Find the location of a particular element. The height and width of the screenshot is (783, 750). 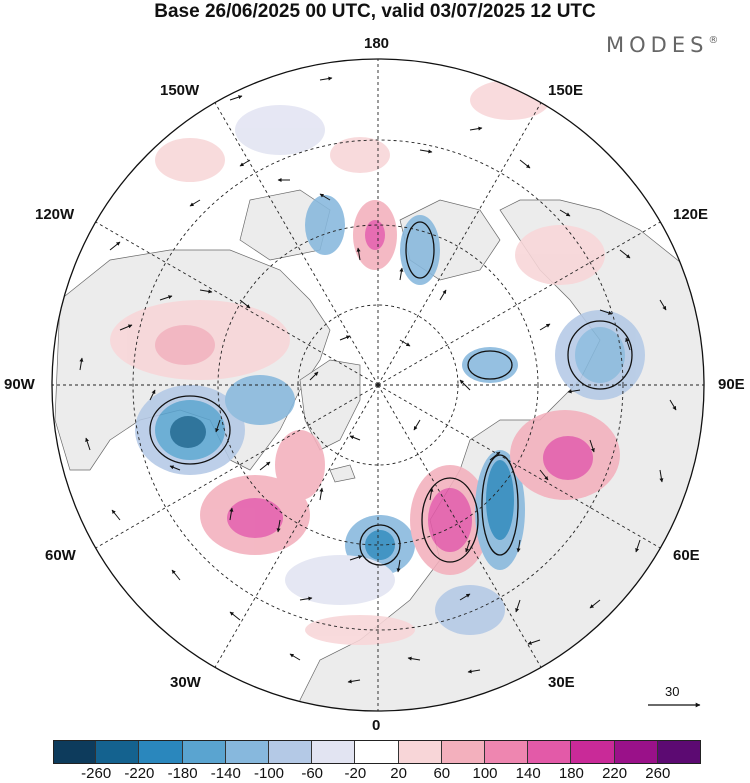

contour-central-asia is located at coordinates (600, 355).